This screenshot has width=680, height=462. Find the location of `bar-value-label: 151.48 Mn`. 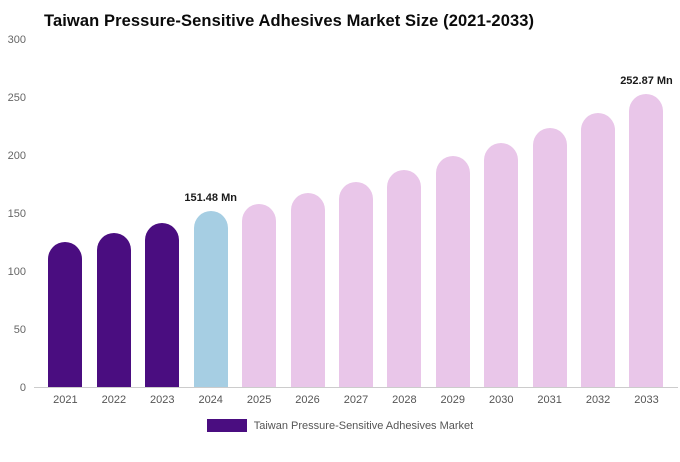

bar-value-label: 151.48 Mn is located at coordinates (210, 198).